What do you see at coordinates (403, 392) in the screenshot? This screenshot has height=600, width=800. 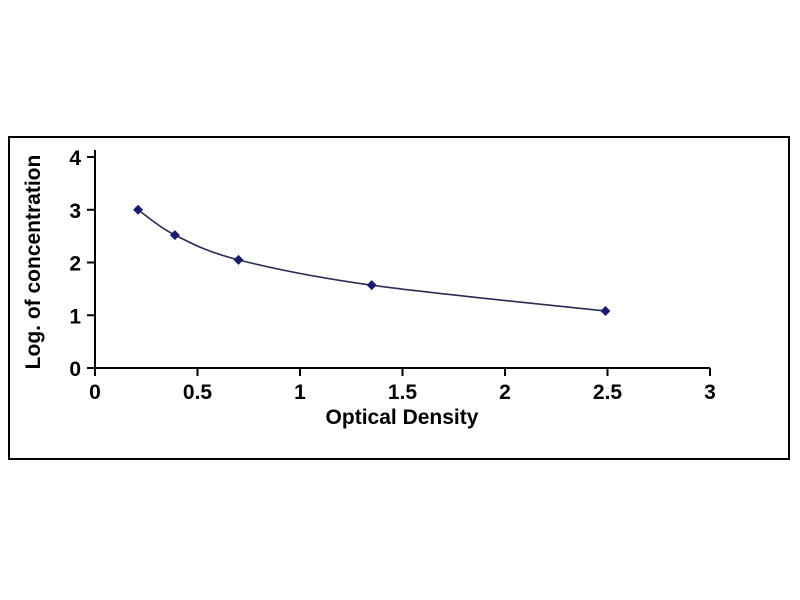 I see `x-tick-label: 1.5` at bounding box center [403, 392].